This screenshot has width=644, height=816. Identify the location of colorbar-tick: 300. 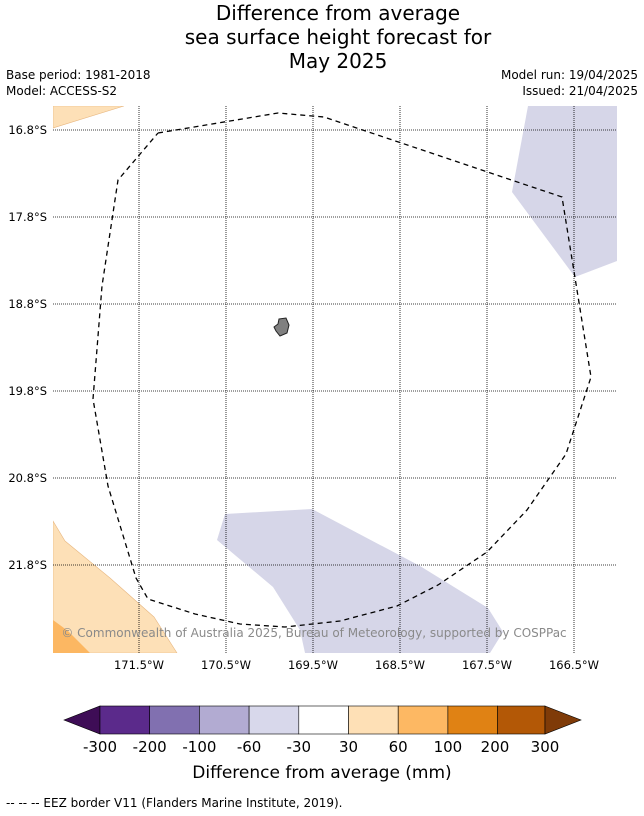
(545, 747).